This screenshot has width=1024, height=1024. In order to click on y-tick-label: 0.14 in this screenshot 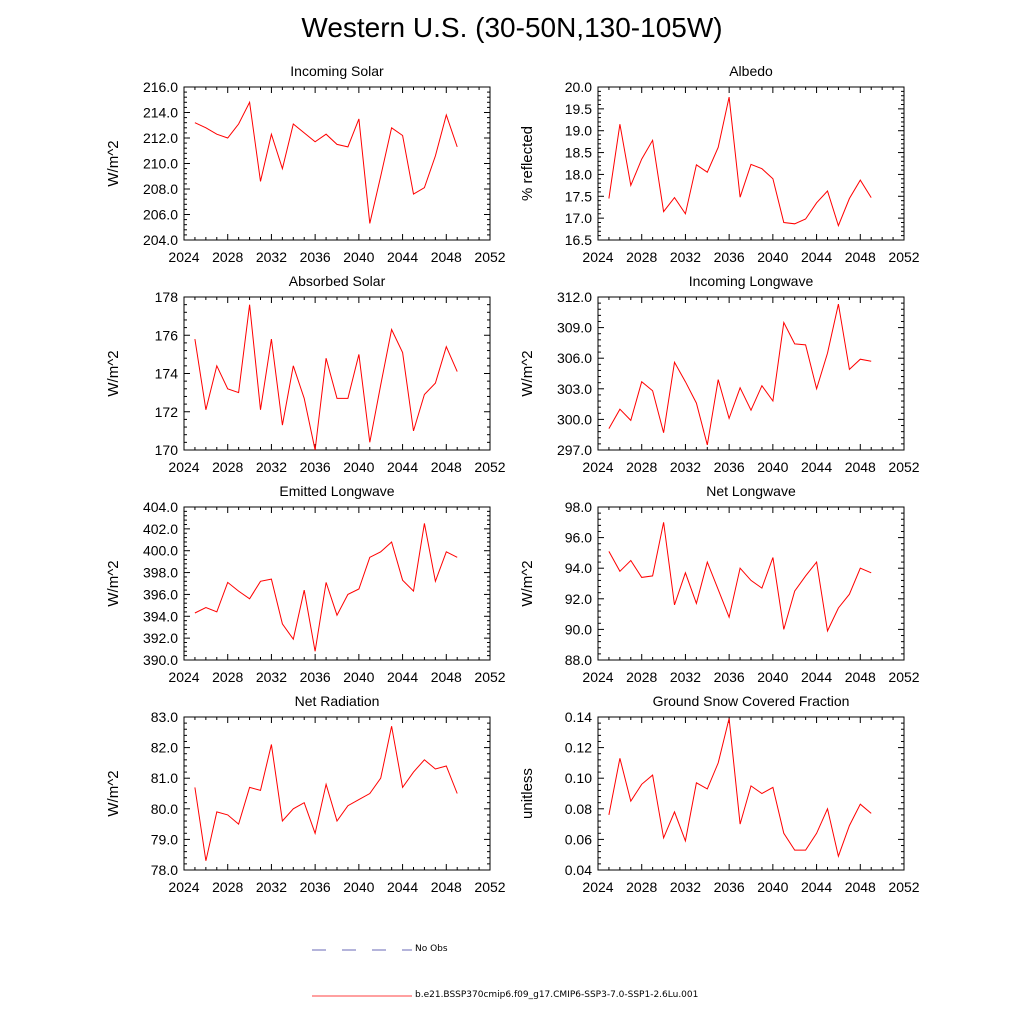, I will do `click(578, 717)`.